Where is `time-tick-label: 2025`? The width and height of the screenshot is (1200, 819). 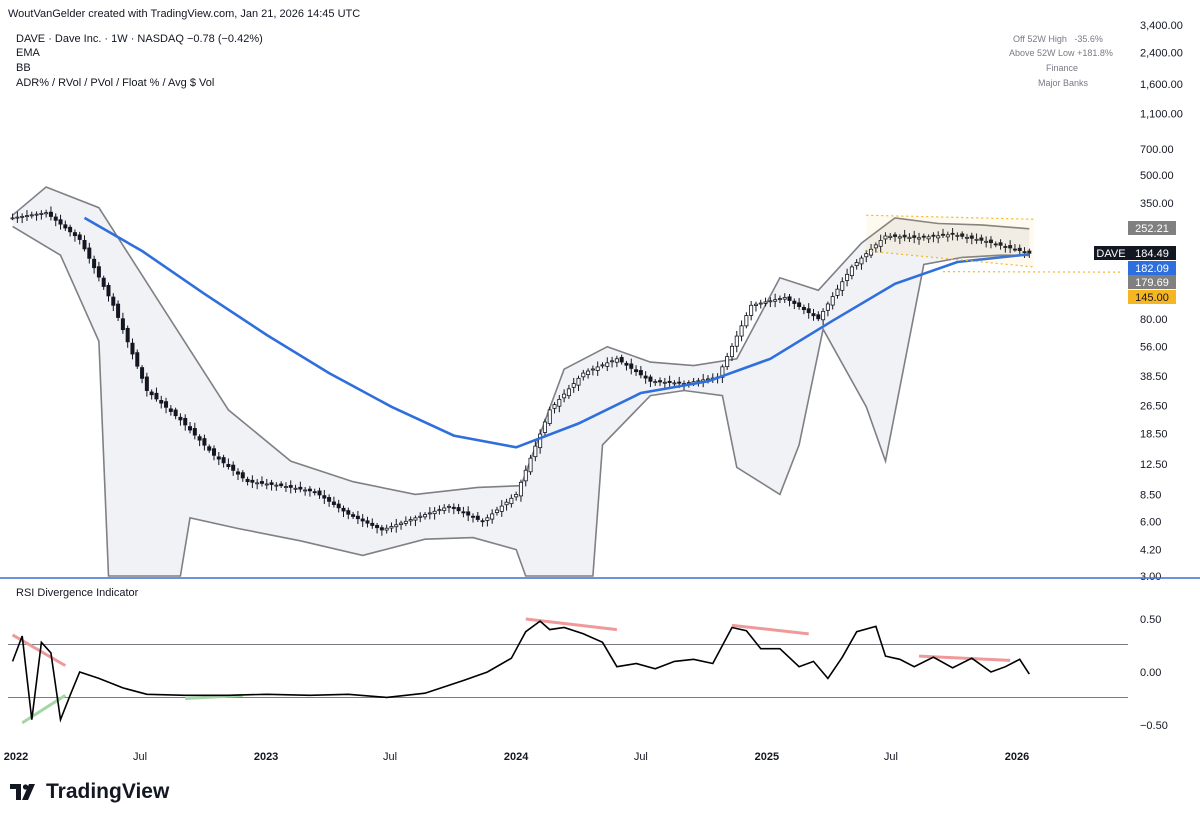 time-tick-label: 2025 is located at coordinates (767, 757).